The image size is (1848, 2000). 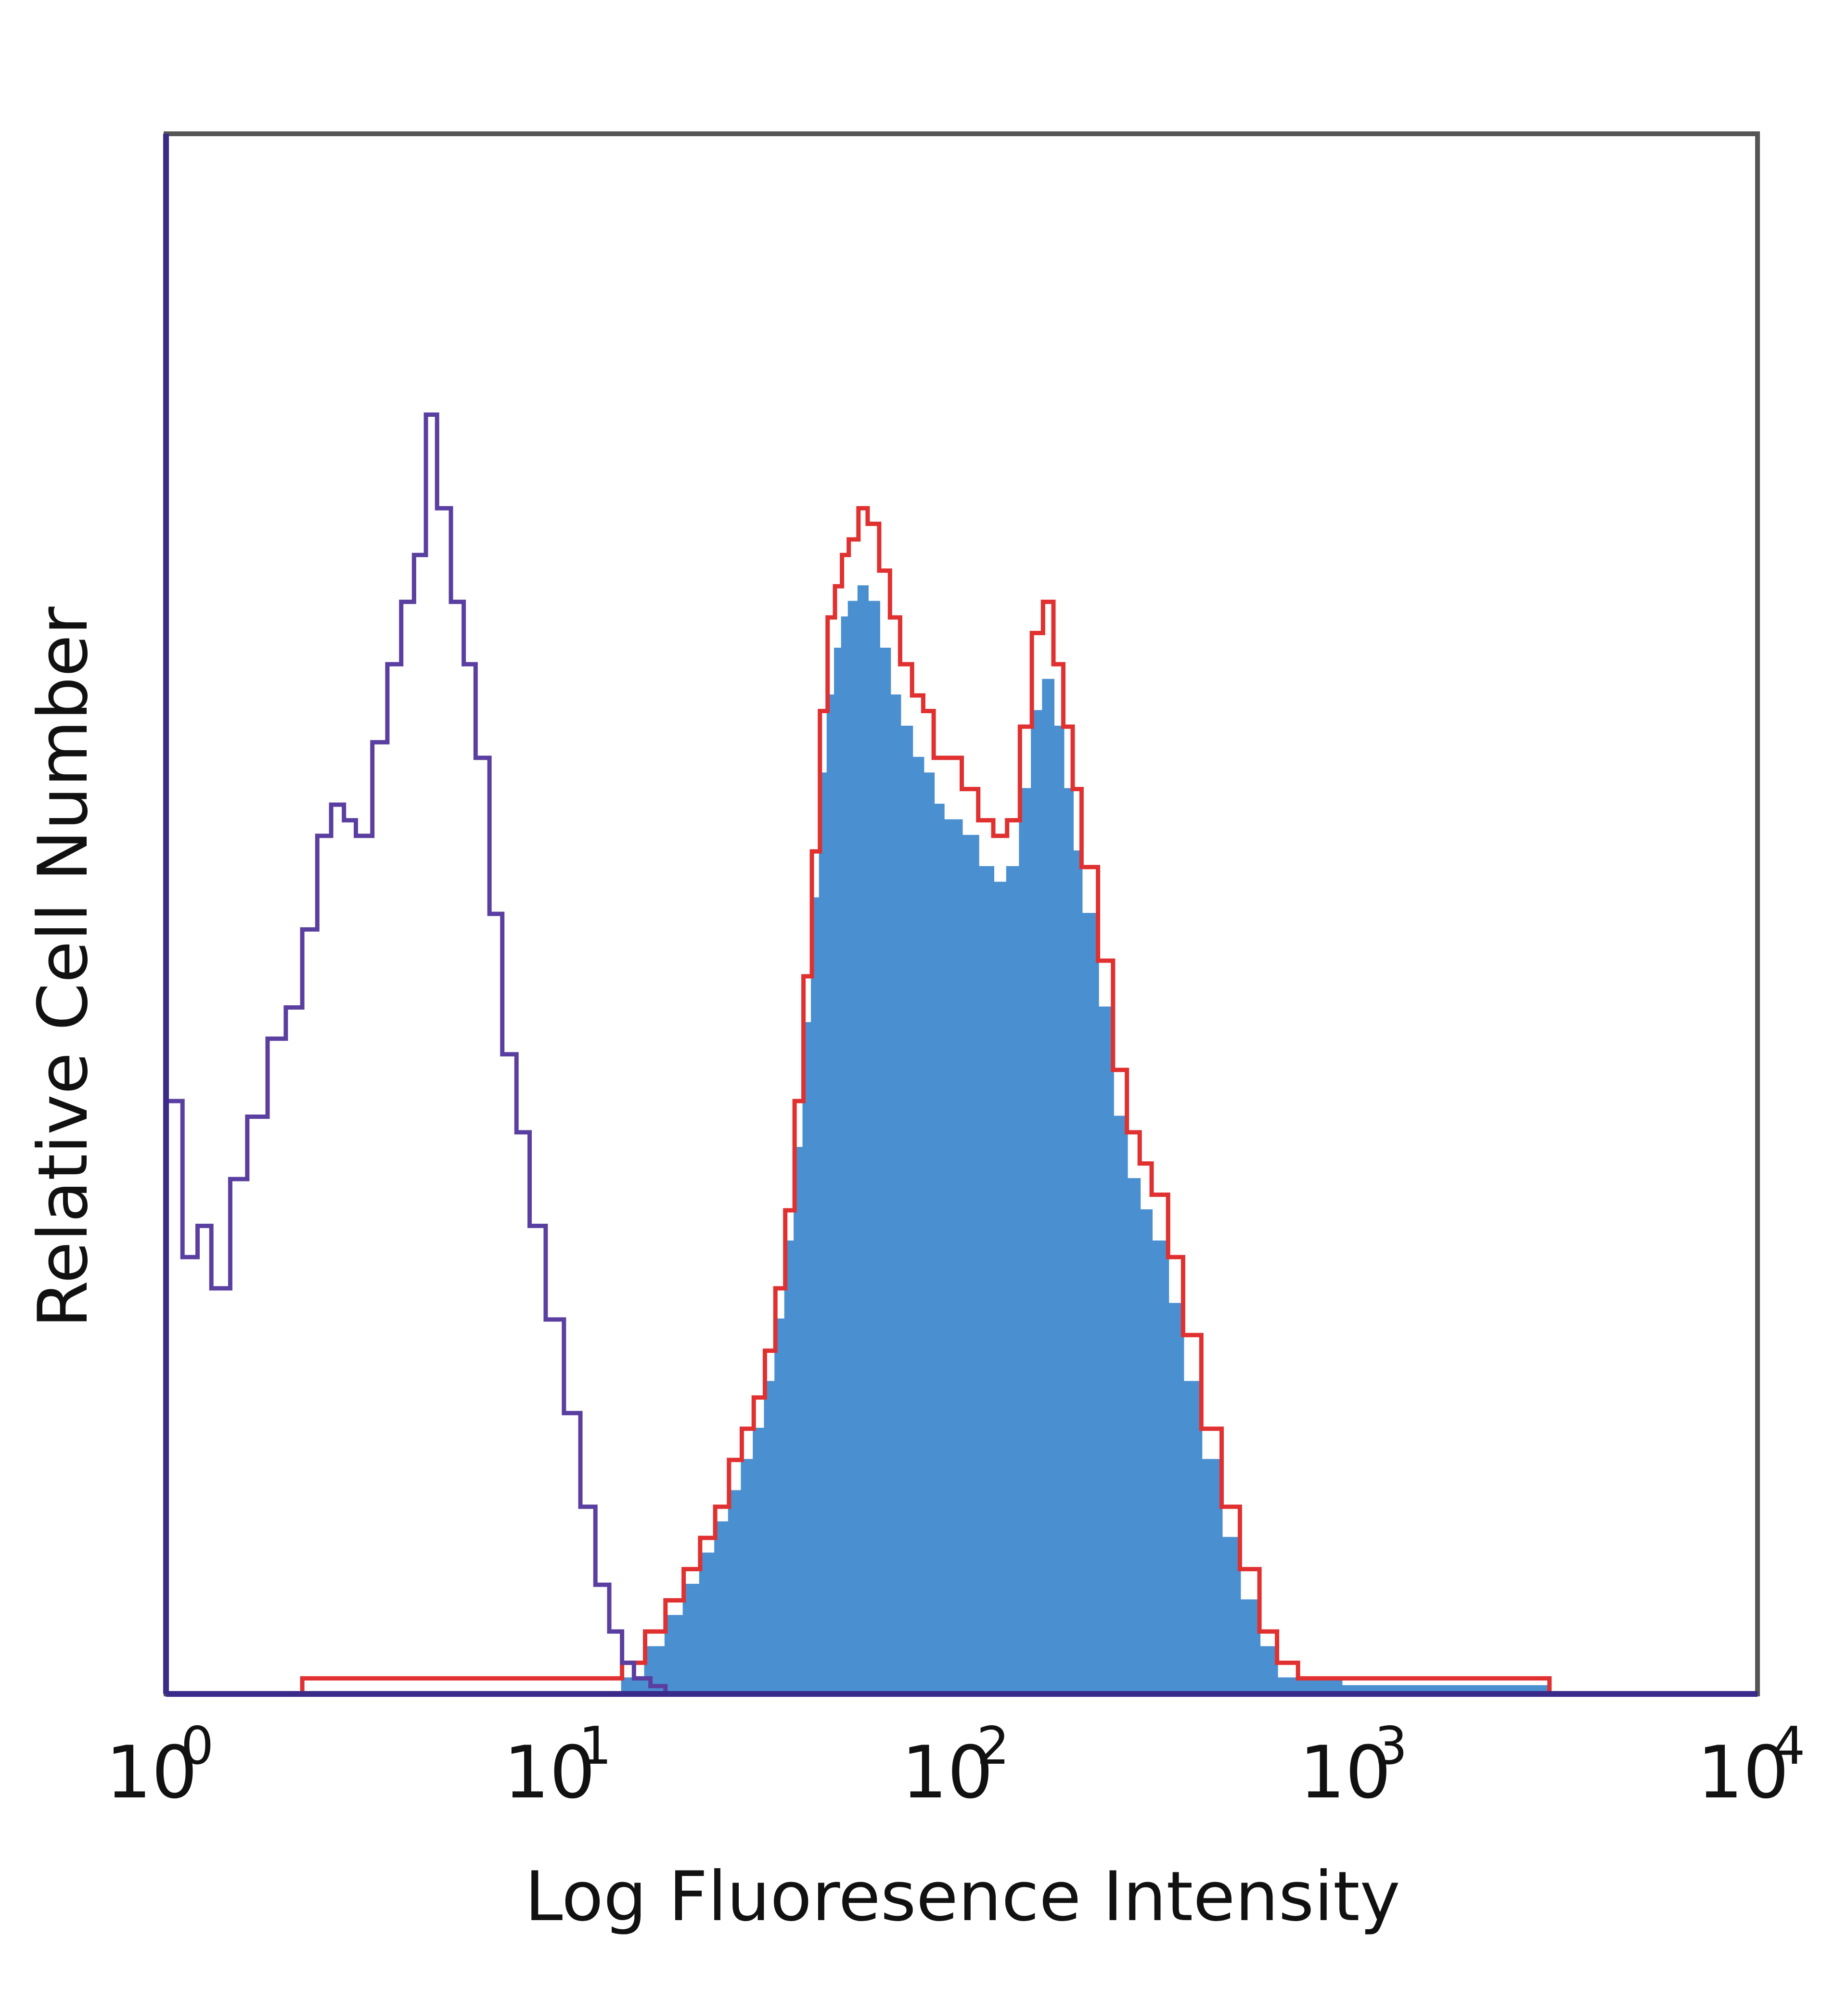 I want to click on x-tick-exponent-1: 1, so click(x=595, y=1746).